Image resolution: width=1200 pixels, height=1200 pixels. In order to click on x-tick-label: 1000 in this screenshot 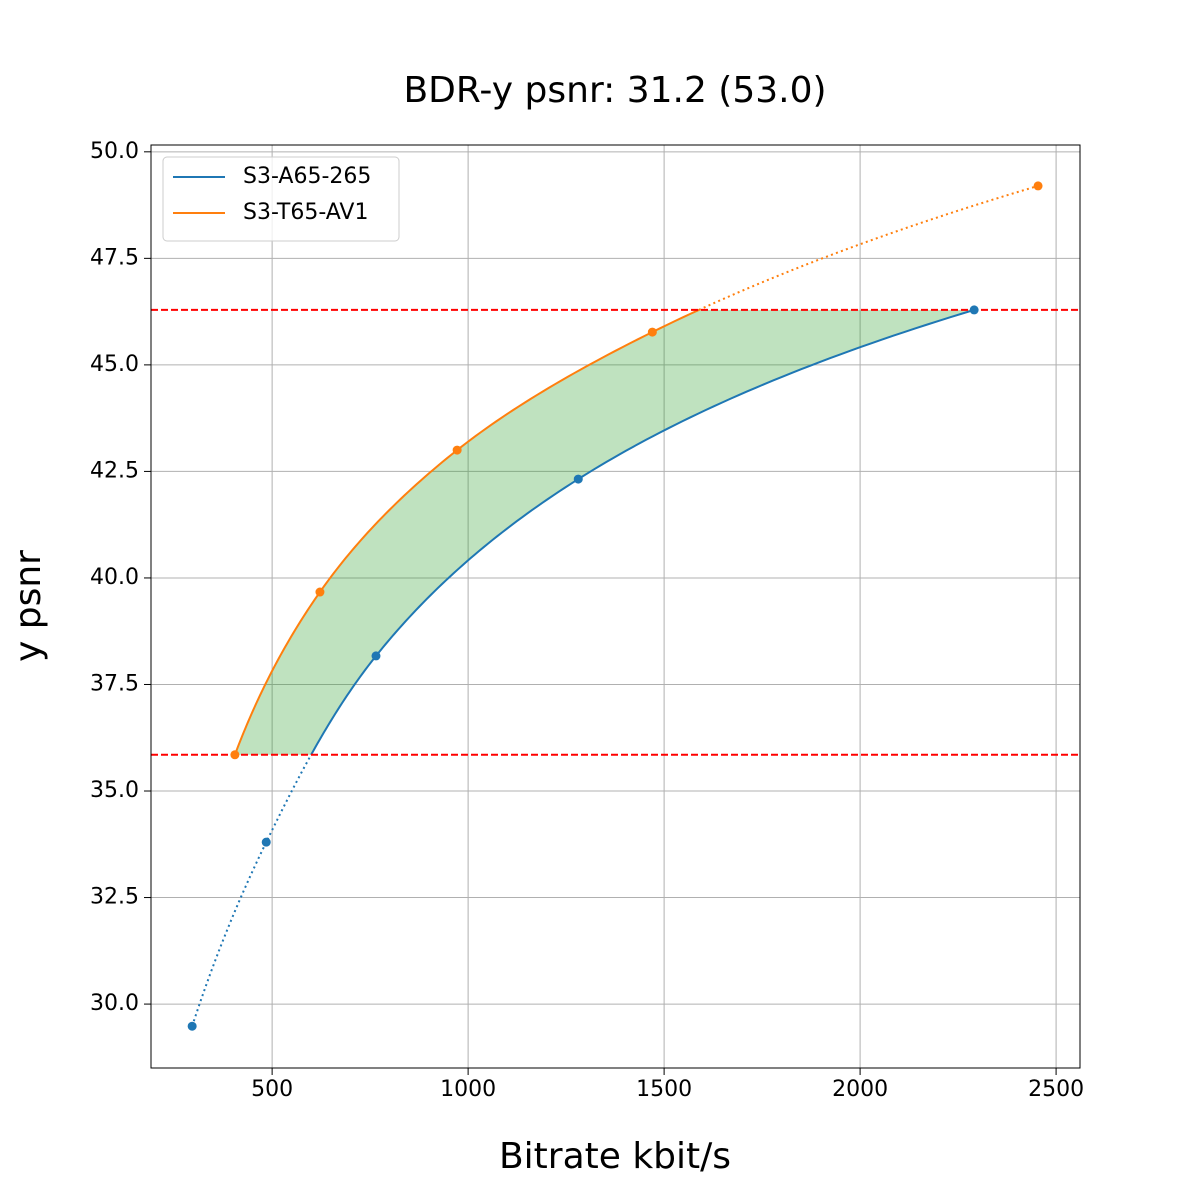, I will do `click(468, 1089)`.